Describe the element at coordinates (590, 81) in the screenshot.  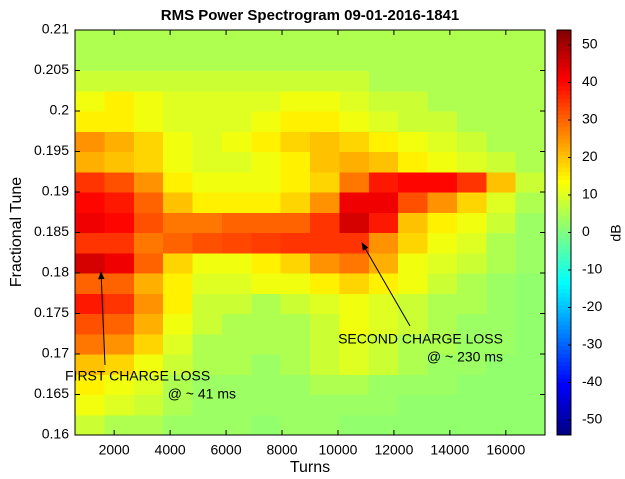
I see `colorbar-tick-label: 40` at that location.